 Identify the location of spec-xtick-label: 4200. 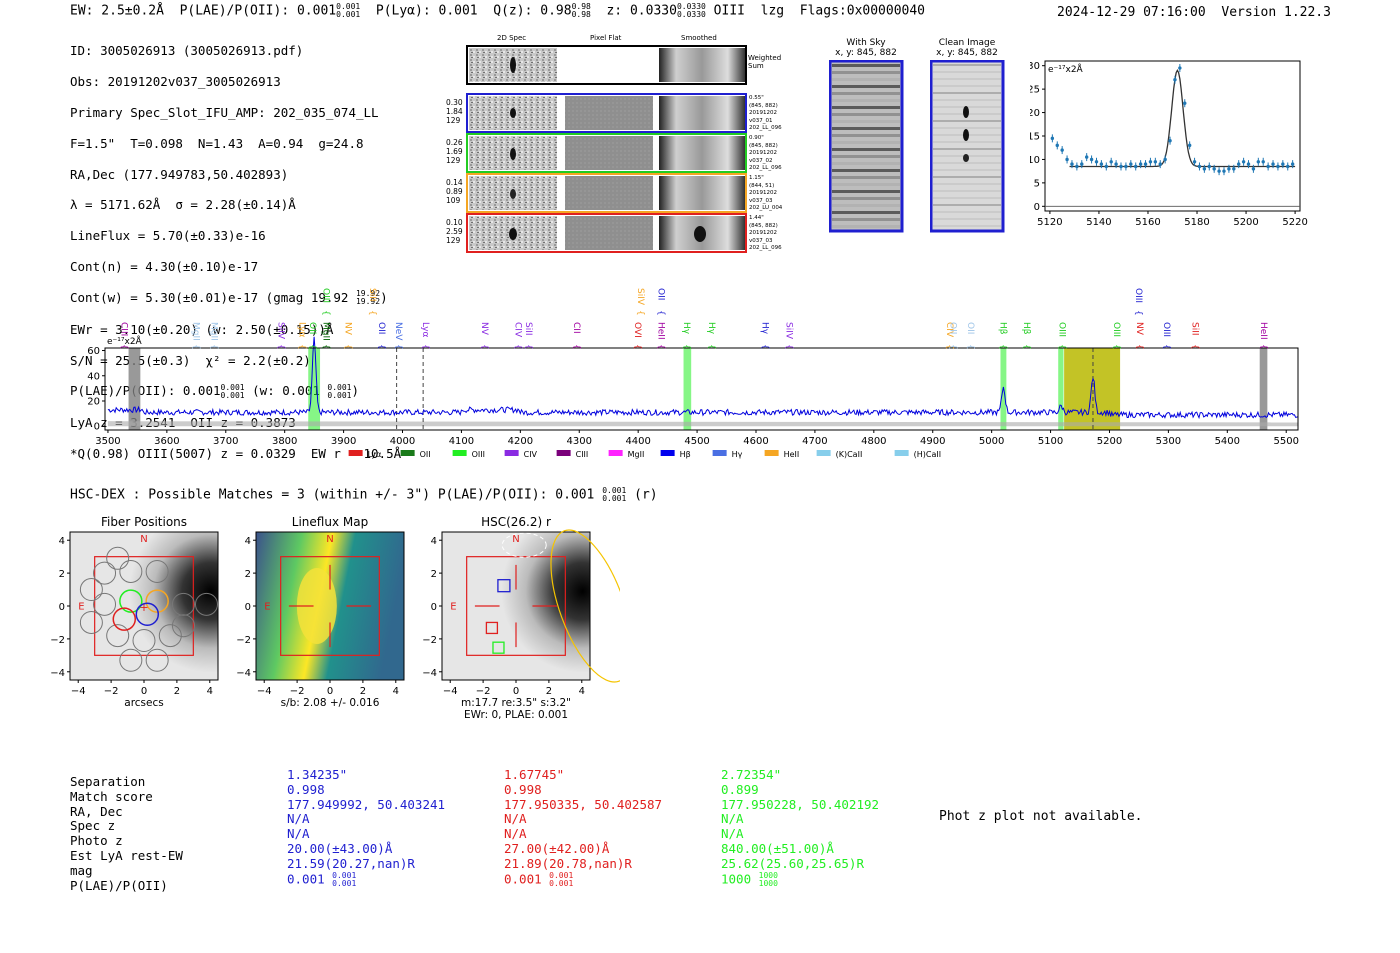
(520, 441).